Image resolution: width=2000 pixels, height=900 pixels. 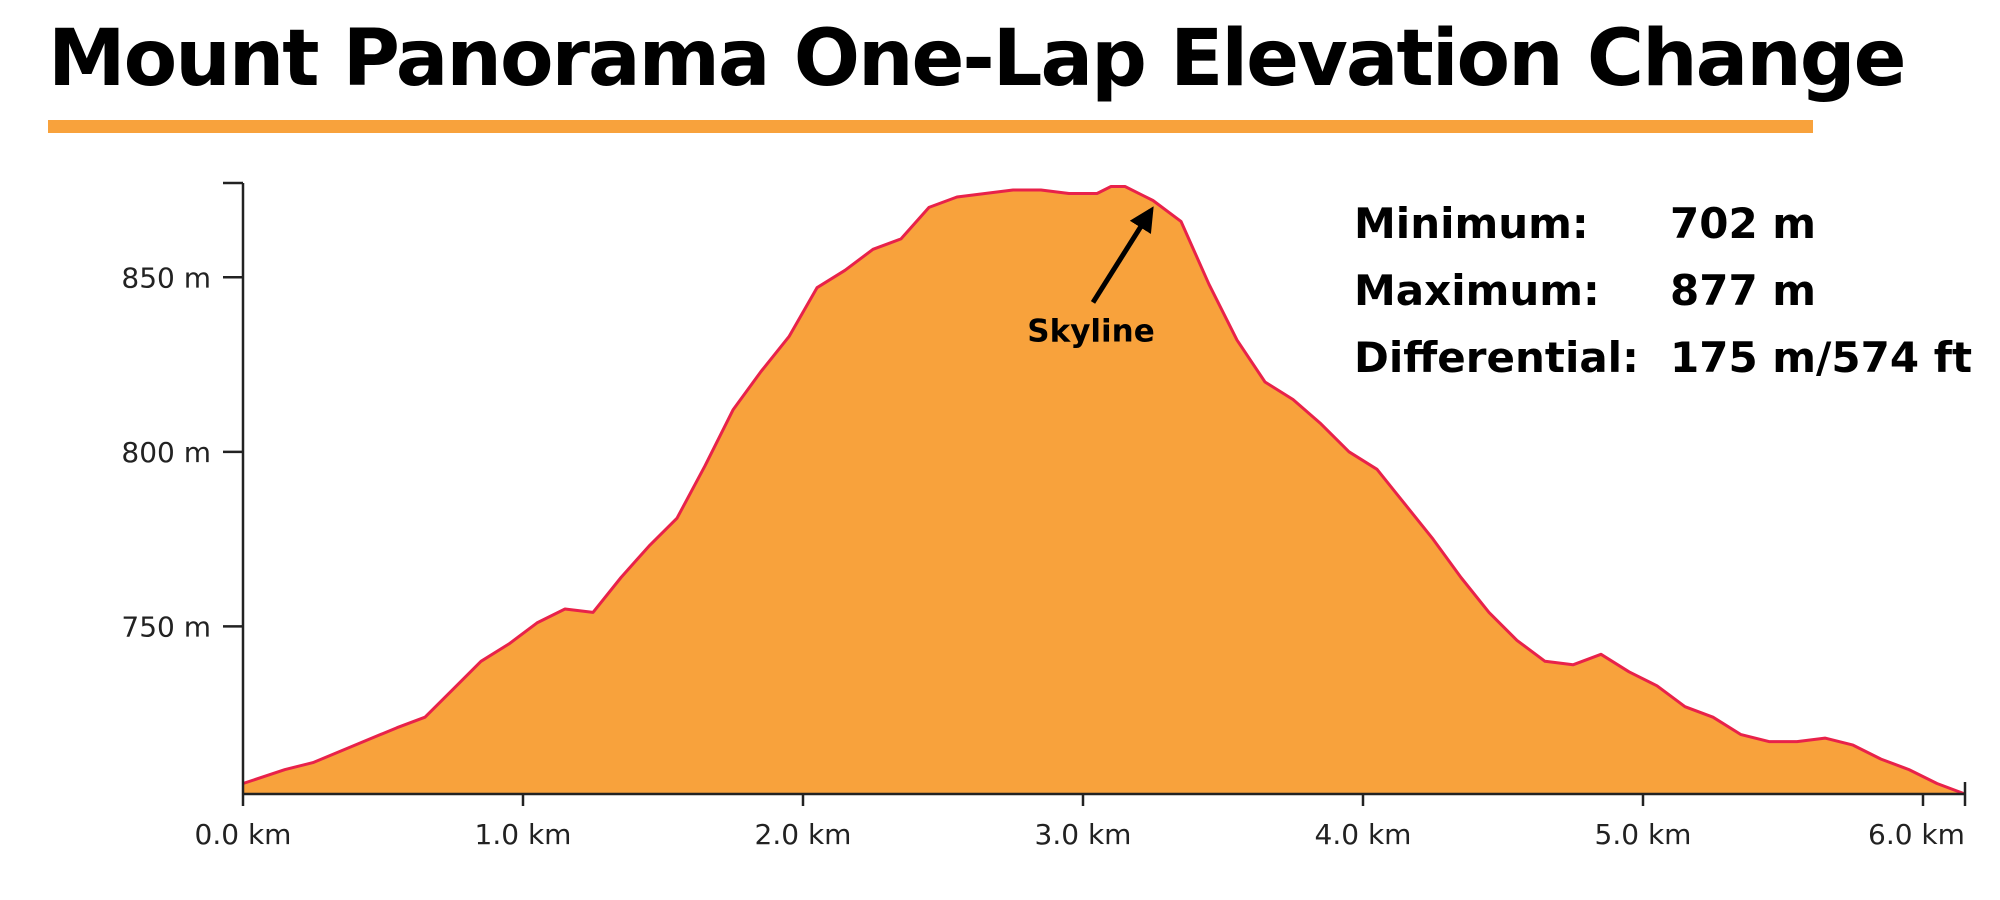 What do you see at coordinates (1821, 357) in the screenshot?
I see `stats-value-differential: 175 m/574 ft` at bounding box center [1821, 357].